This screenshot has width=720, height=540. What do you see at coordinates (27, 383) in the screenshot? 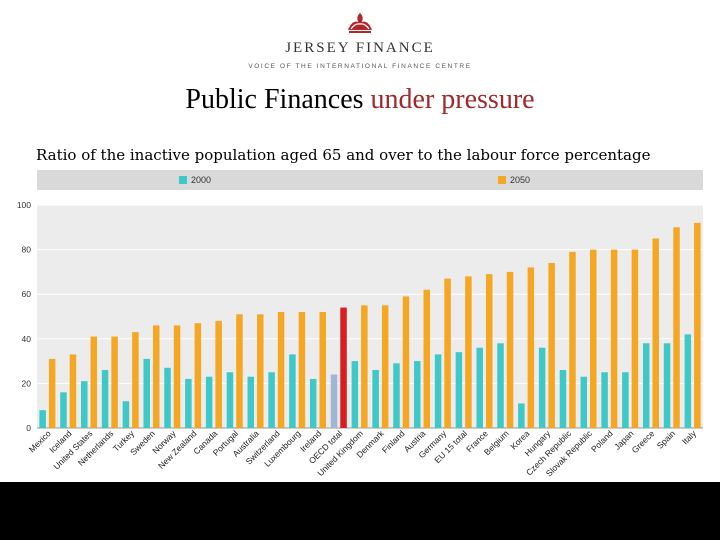
I see `y-tick-label: 20` at bounding box center [27, 383].